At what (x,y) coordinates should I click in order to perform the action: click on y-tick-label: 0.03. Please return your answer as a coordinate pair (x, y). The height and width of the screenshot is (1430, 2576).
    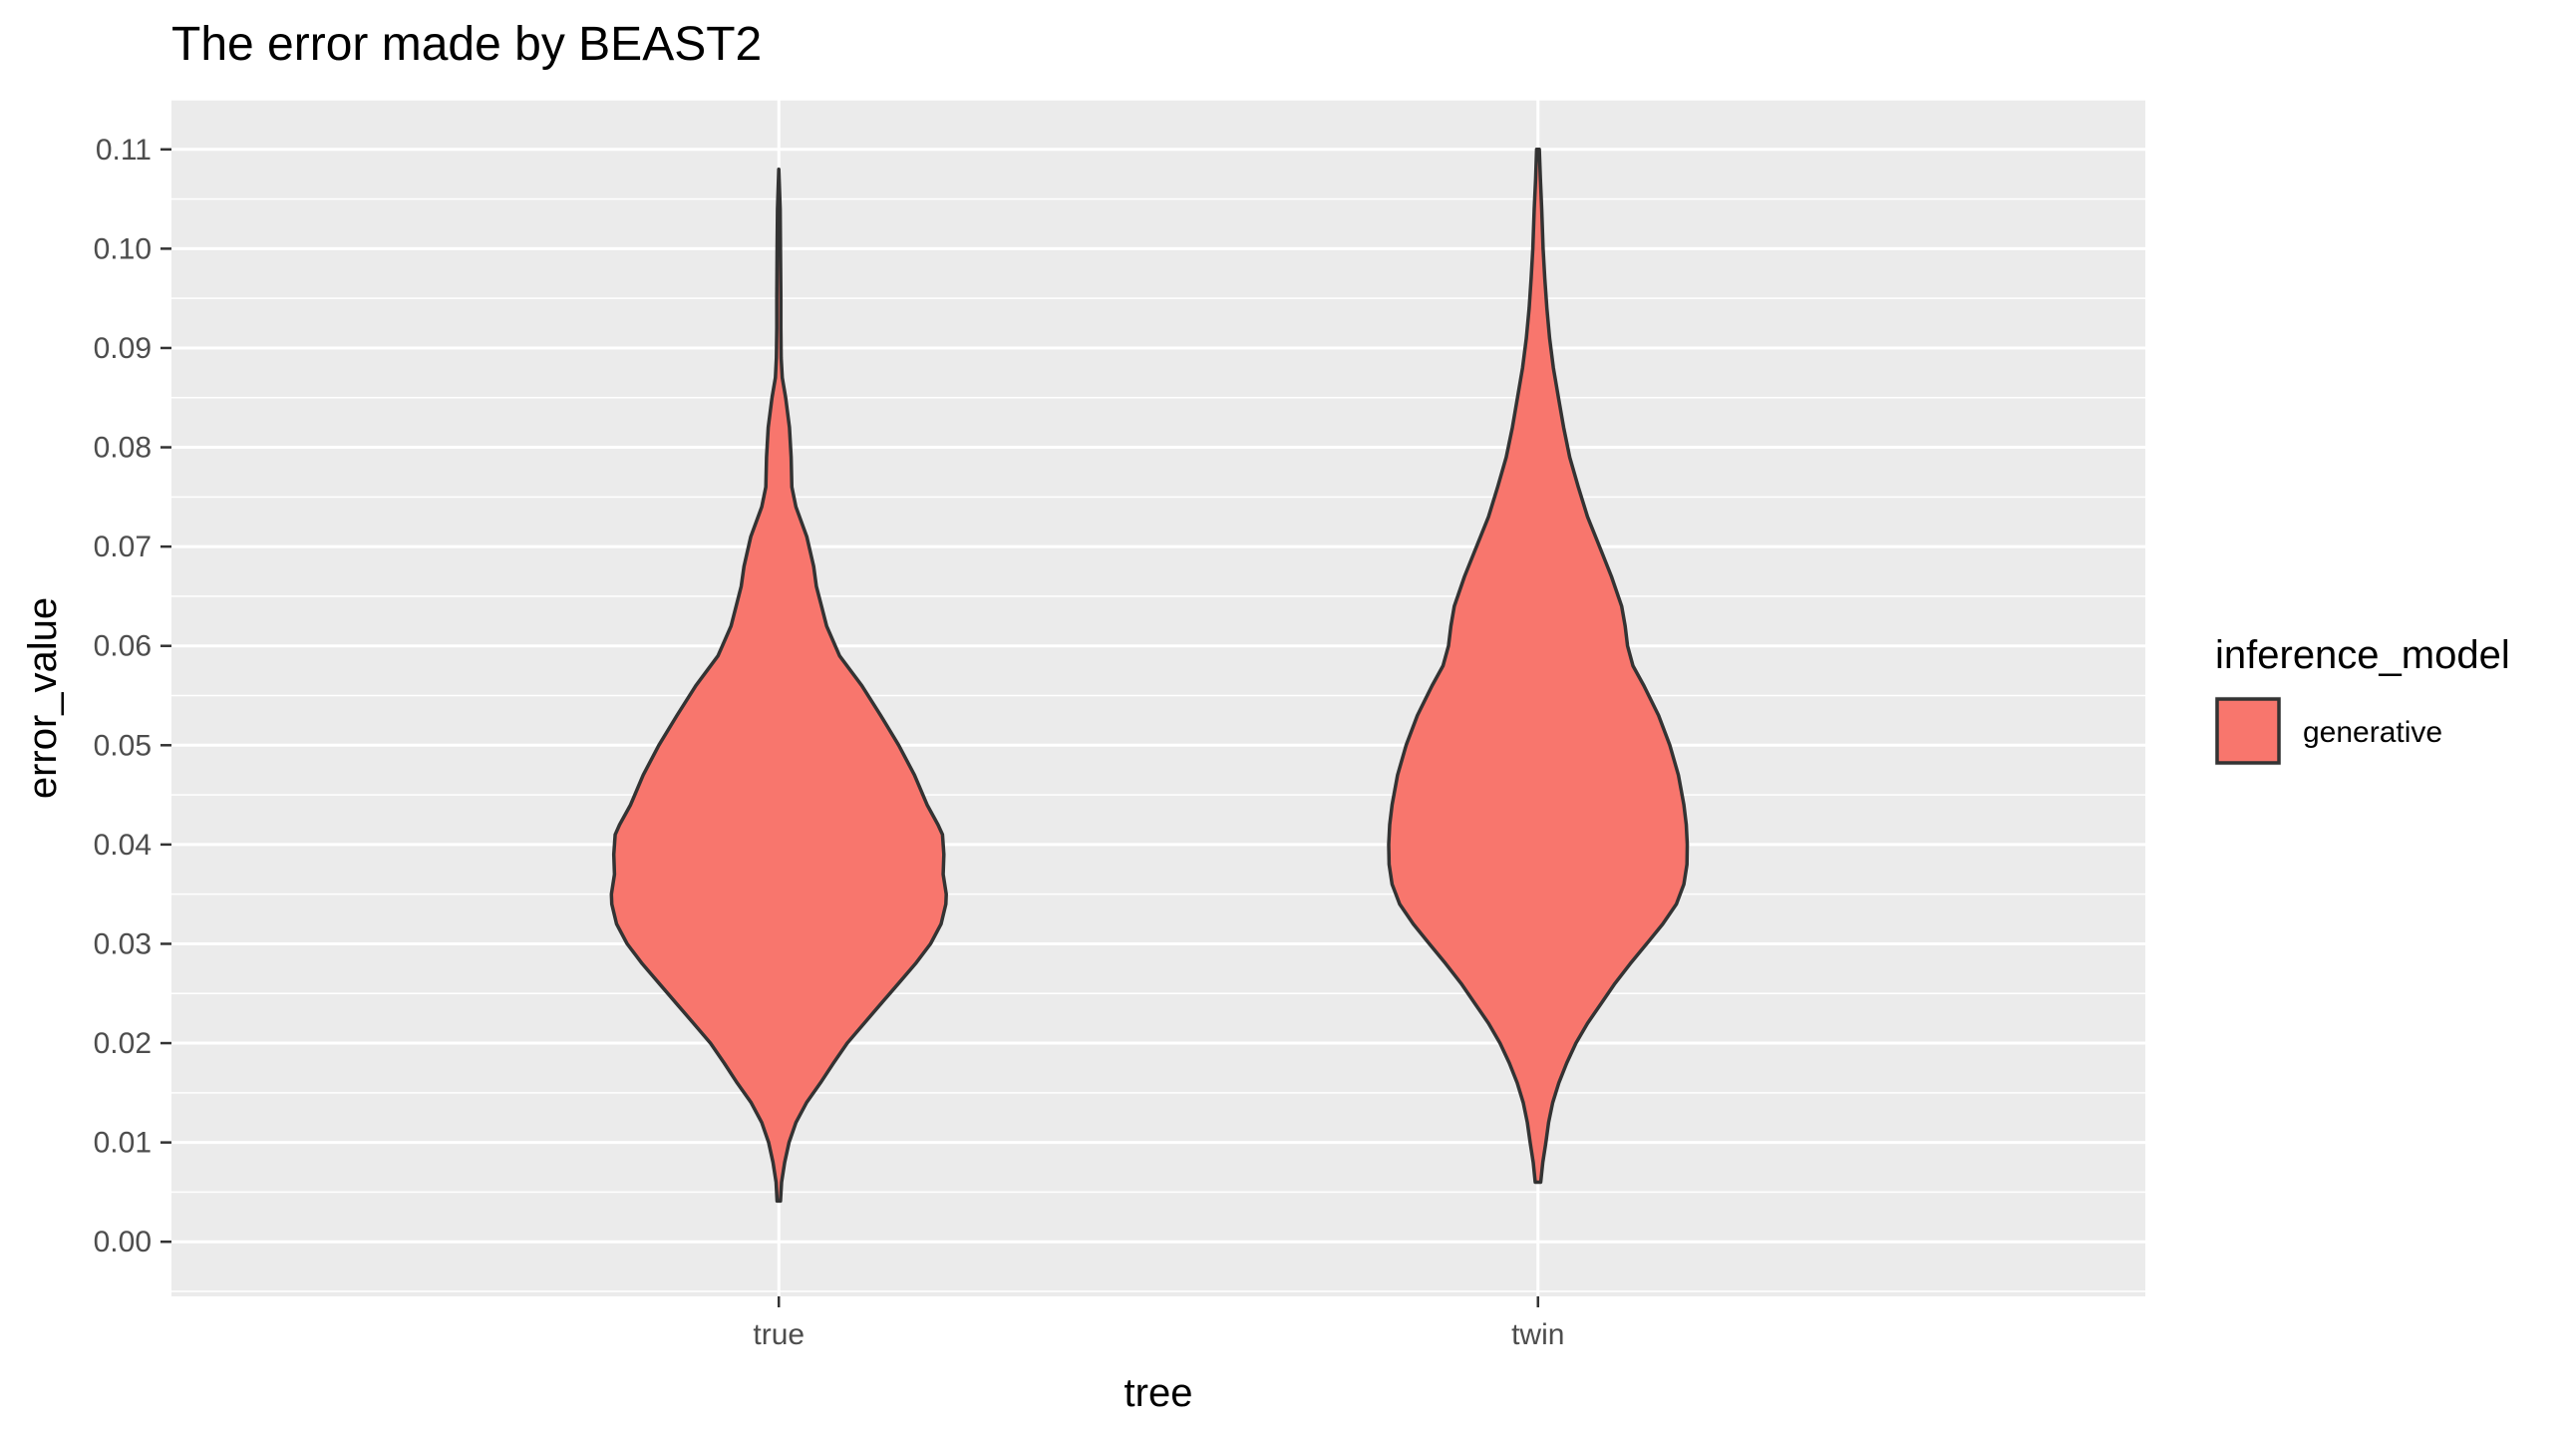
    Looking at the image, I should click on (123, 943).